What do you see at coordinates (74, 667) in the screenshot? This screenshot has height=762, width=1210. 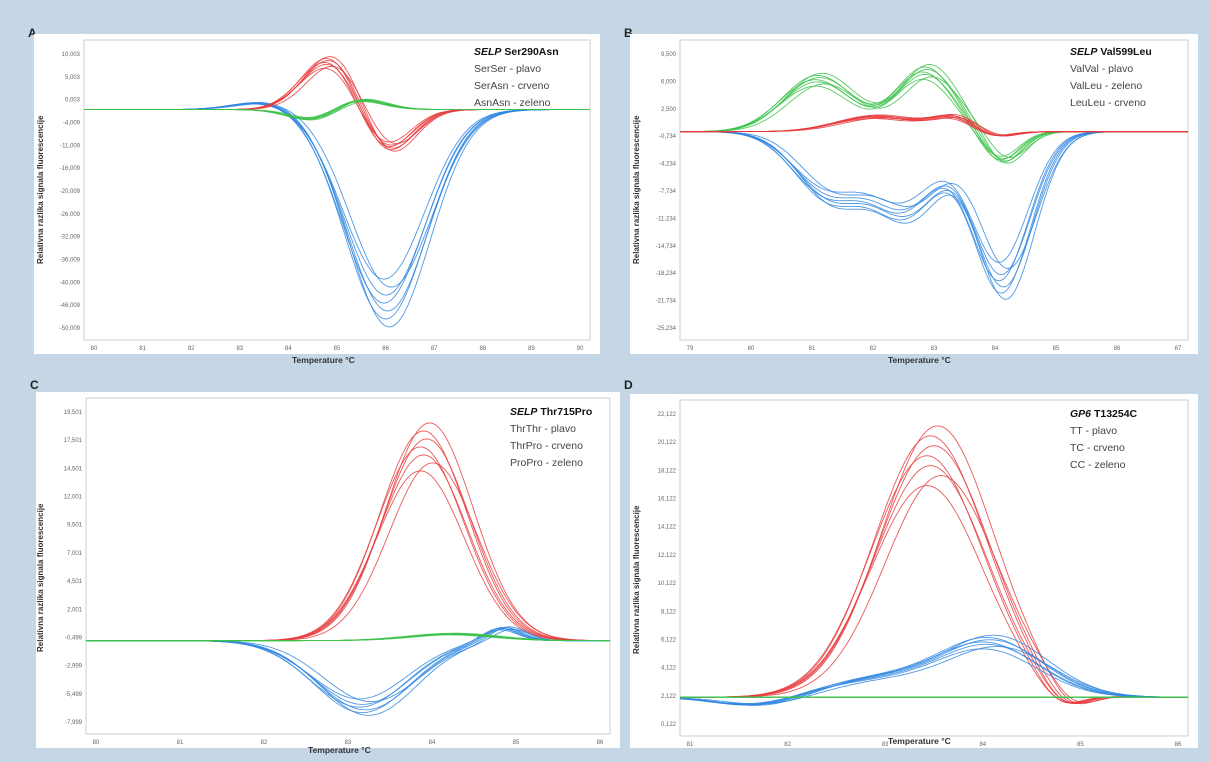 I see `y-tick-label: -2,999` at bounding box center [74, 667].